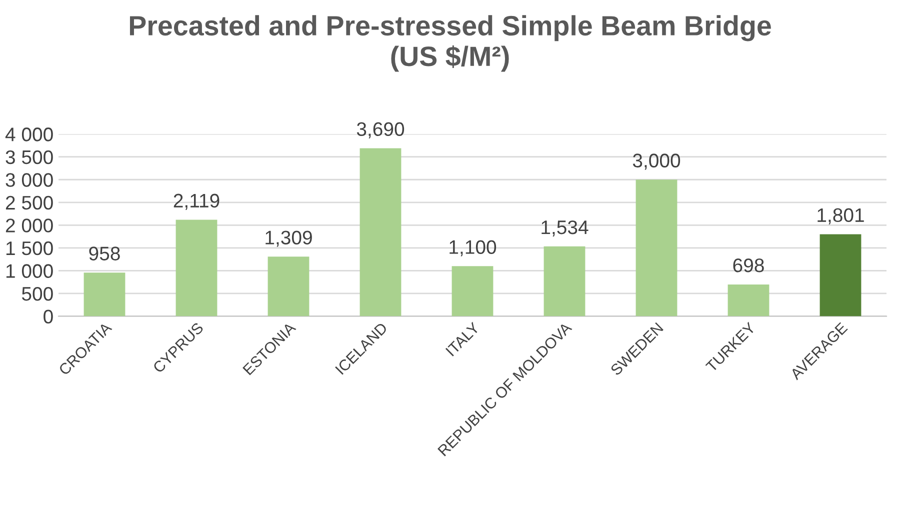  Describe the element at coordinates (29, 180) in the screenshot. I see `y-tick-label: 3 000` at that location.